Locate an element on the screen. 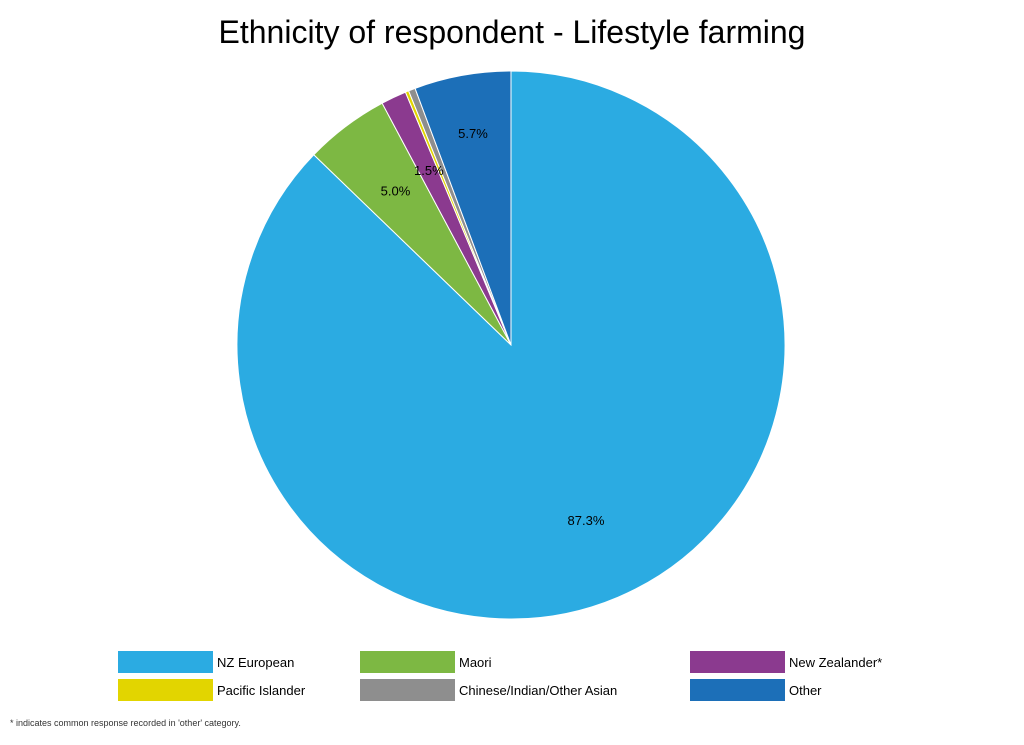 This screenshot has width=1024, height=745. data-label: 5.0% is located at coordinates (396, 190).